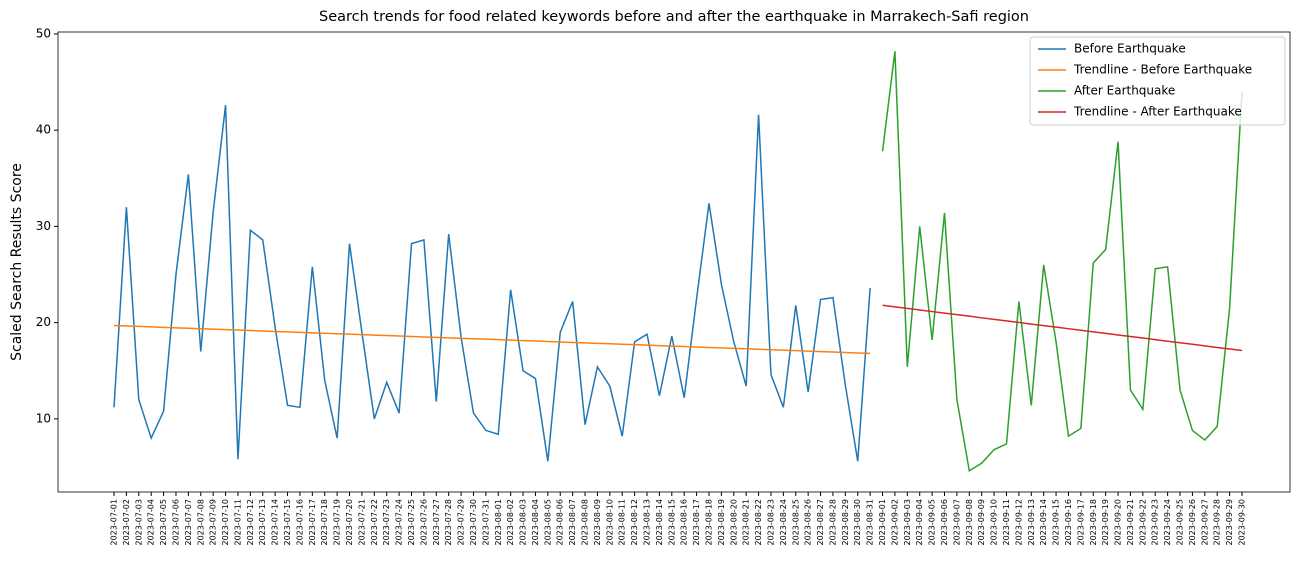 The width and height of the screenshot is (1308, 572). I want to click on x-tick-label: 2023-07-31, so click(485, 522).